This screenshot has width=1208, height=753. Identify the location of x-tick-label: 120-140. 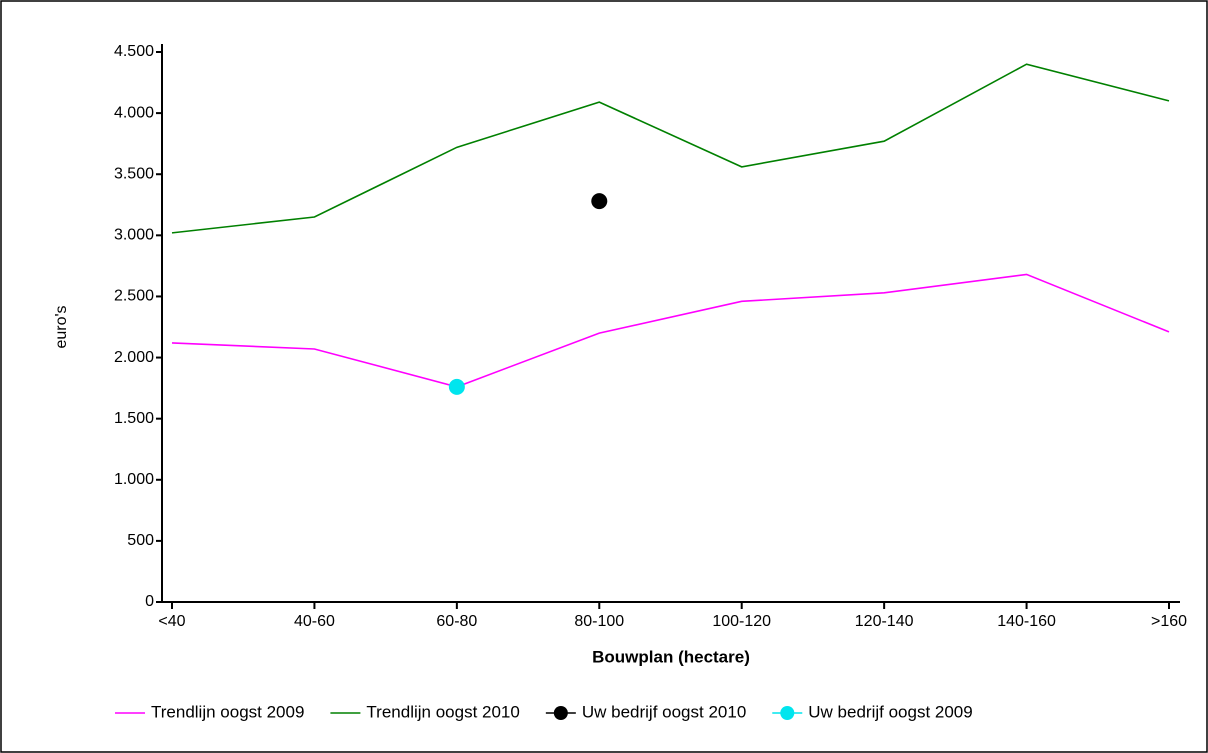
(884, 621).